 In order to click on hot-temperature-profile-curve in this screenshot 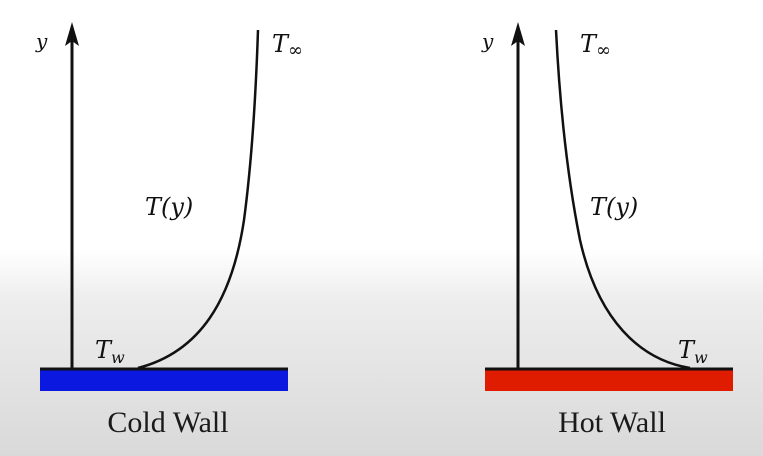, I will do `click(622, 199)`.